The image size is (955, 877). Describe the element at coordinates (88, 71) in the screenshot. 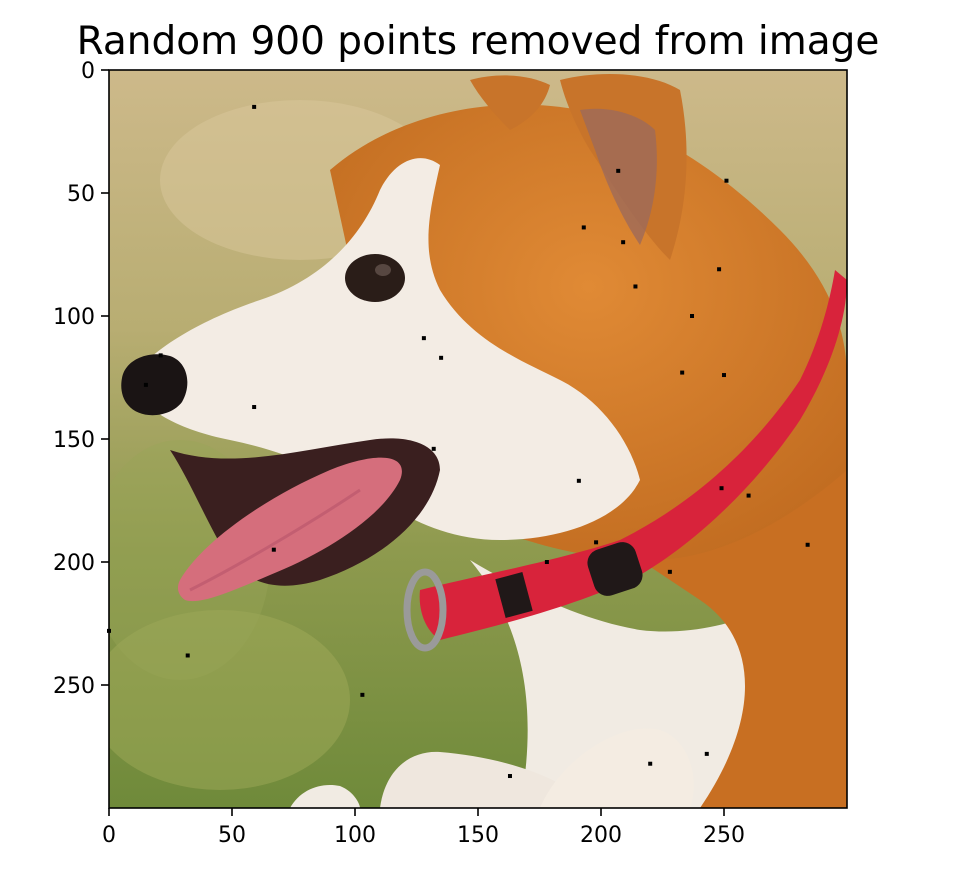

I see `y-tick-label: 0` at that location.